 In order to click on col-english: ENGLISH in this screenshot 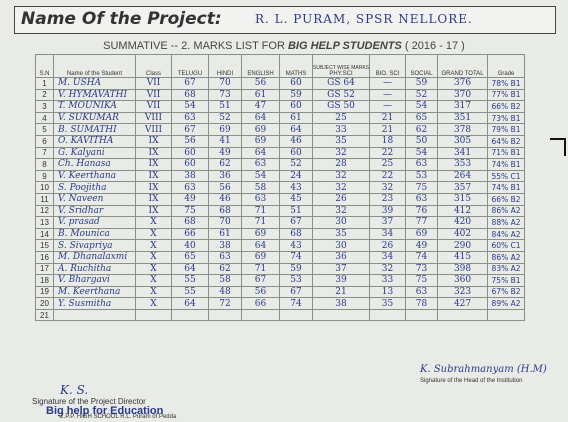, I will do `click(260, 66)`.